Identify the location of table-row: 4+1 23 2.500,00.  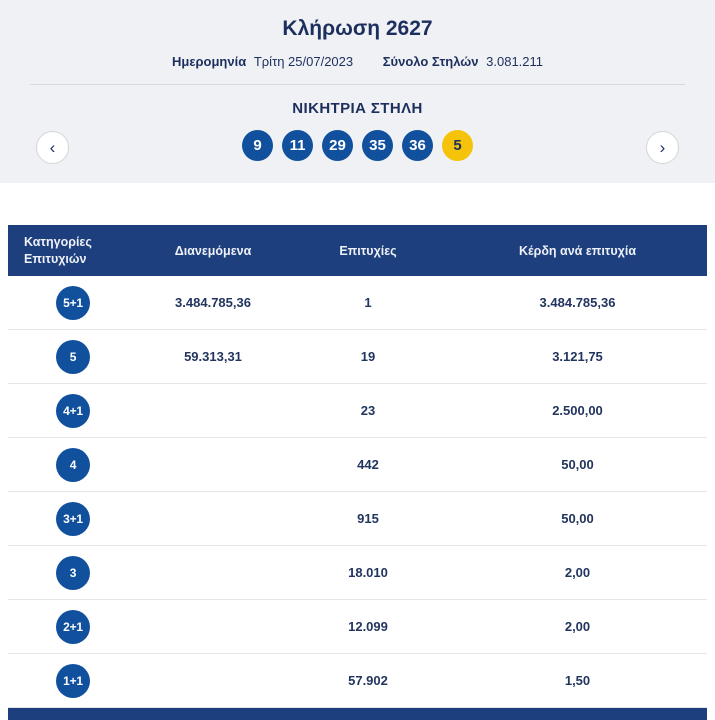
(357, 411).